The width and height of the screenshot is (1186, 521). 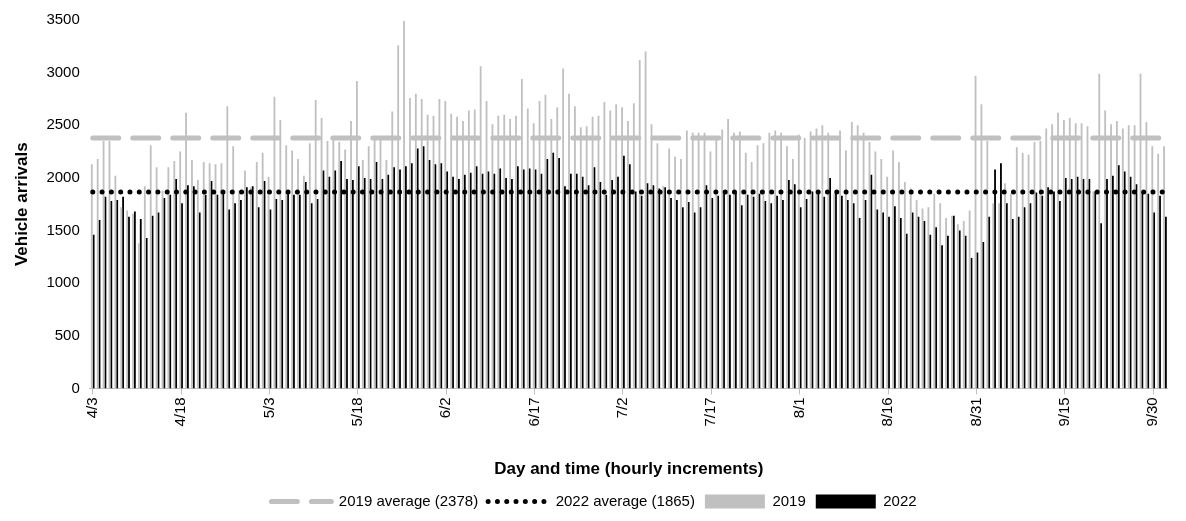 I want to click on y-tick-label: 500, so click(x=67, y=334).